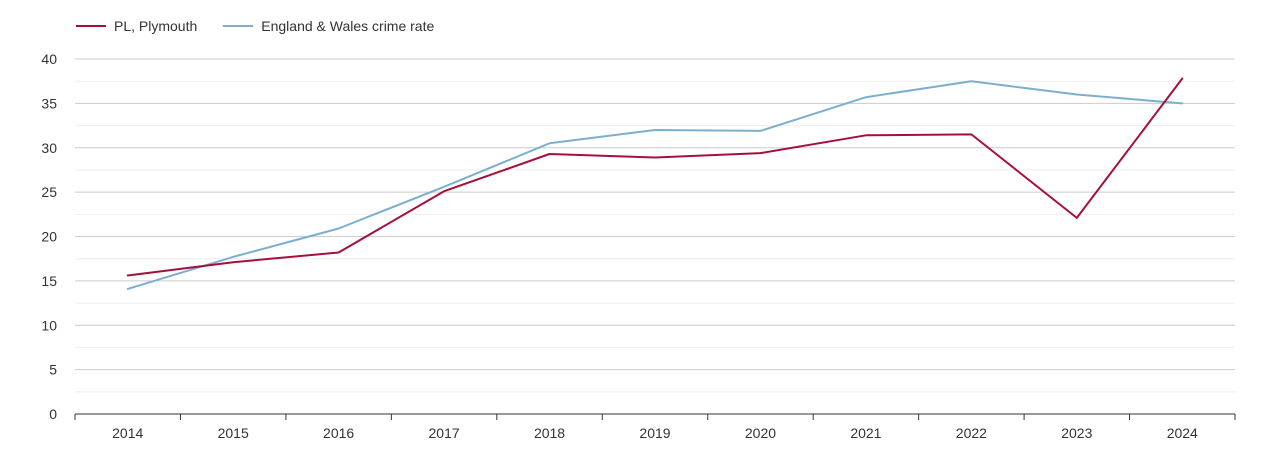 The height and width of the screenshot is (455, 1270). I want to click on y-tick-label: 35, so click(49, 103).